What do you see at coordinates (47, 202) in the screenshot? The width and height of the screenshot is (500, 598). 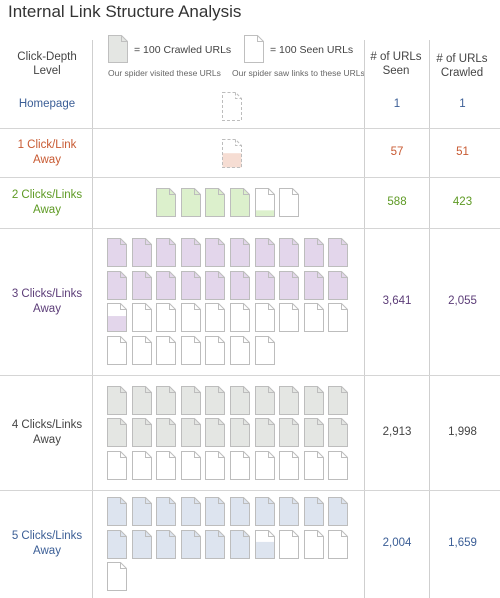 I see `level-label: 2 Clicks/Links Away` at bounding box center [47, 202].